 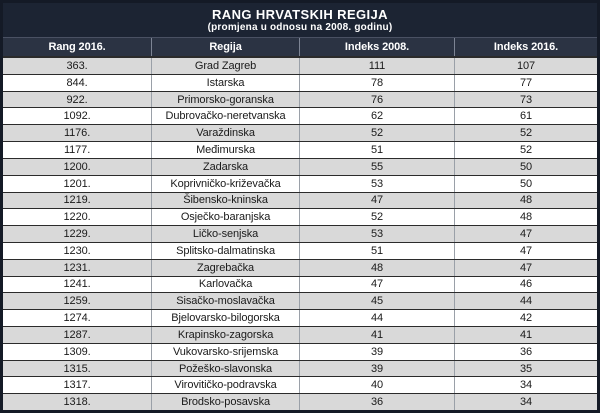 I want to click on cell-region: Požeško-slavonska, so click(x=226, y=368).